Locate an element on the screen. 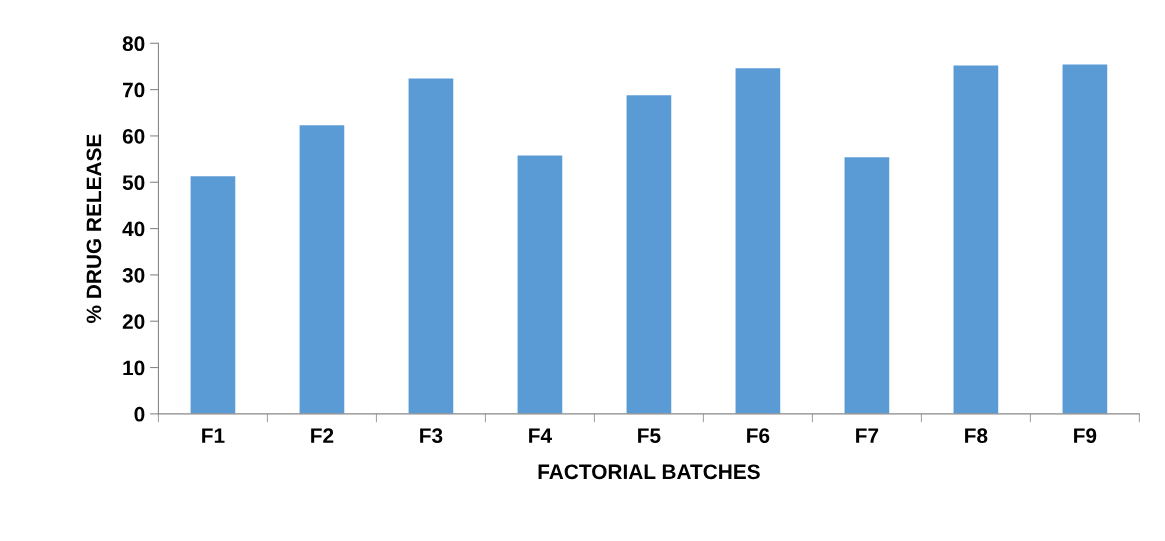 This screenshot has width=1165, height=541. x-tick-label: F3 is located at coordinates (431, 436).